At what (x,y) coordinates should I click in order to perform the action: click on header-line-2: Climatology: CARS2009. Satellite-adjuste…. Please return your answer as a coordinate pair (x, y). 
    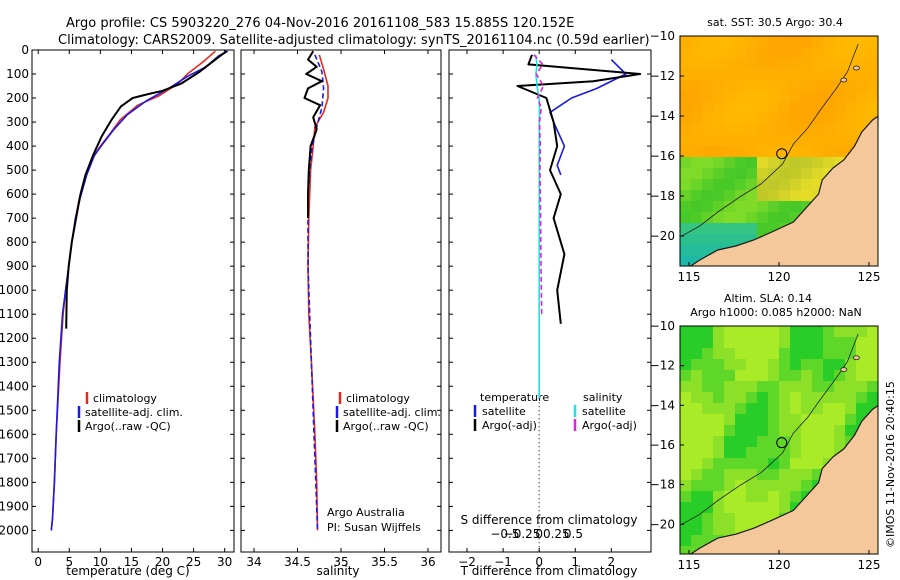
    Looking at the image, I should click on (354, 40).